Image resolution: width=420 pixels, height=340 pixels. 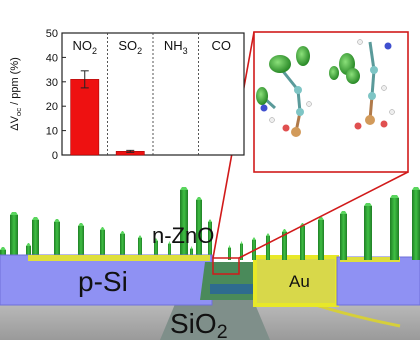 I want to click on molecule-left, so click(x=284, y=91).